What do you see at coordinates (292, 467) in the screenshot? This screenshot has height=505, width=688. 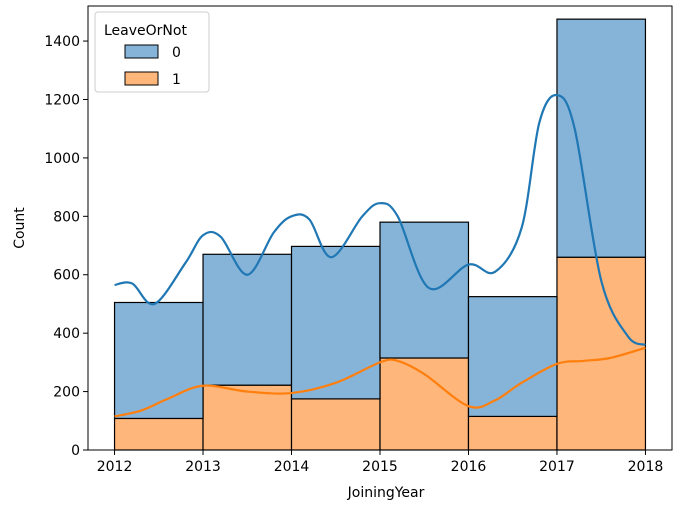 I see `x-tick-label: 2014` at bounding box center [292, 467].